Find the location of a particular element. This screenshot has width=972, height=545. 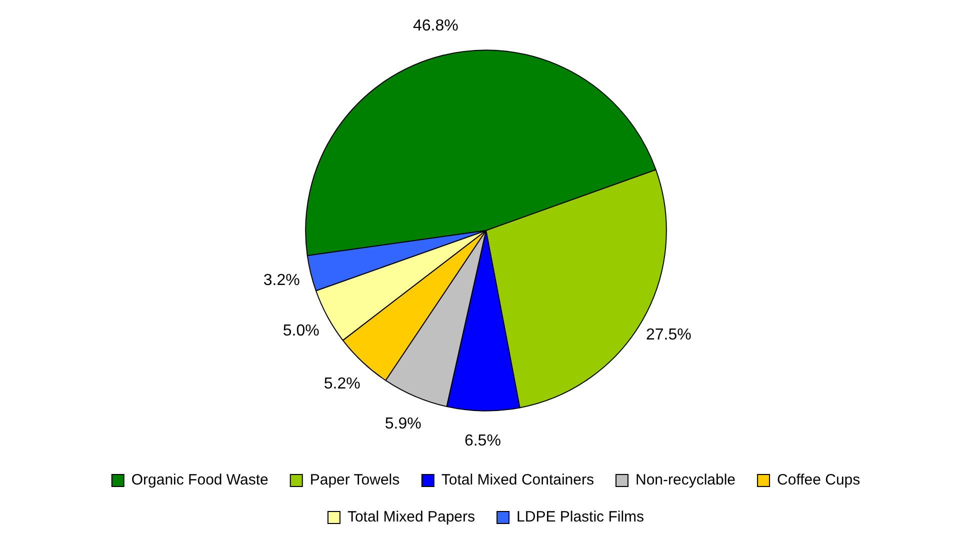

legend-label: Non-recyclable is located at coordinates (685, 480).